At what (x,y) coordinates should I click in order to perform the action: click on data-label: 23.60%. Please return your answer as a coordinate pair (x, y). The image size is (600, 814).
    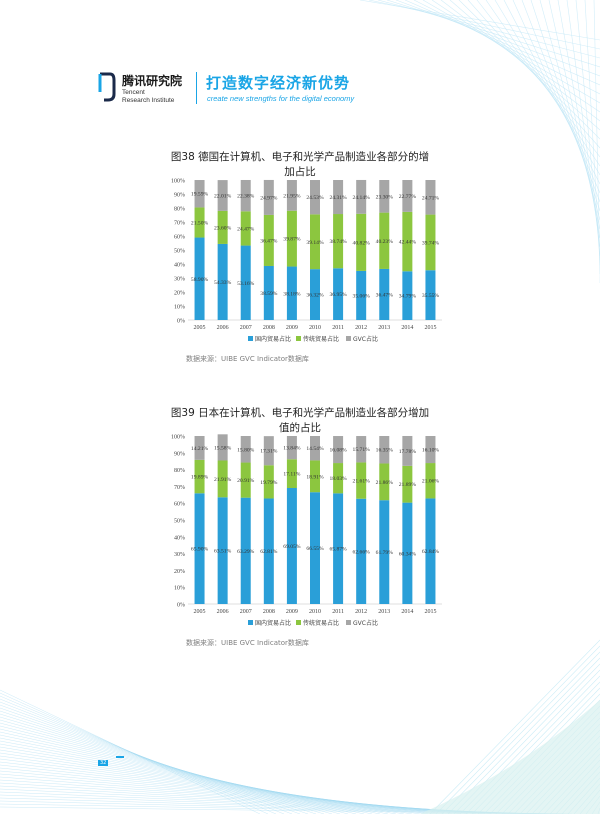
    Looking at the image, I should click on (223, 228).